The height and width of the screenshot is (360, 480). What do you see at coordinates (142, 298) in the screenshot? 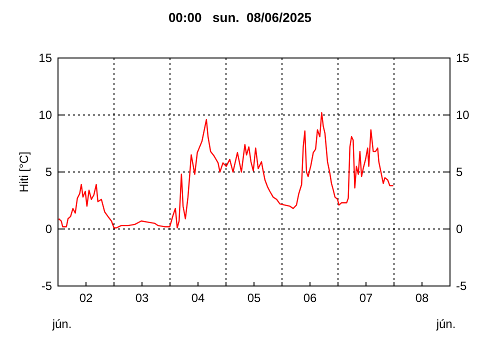
I see `x-tick-label: 03` at bounding box center [142, 298].